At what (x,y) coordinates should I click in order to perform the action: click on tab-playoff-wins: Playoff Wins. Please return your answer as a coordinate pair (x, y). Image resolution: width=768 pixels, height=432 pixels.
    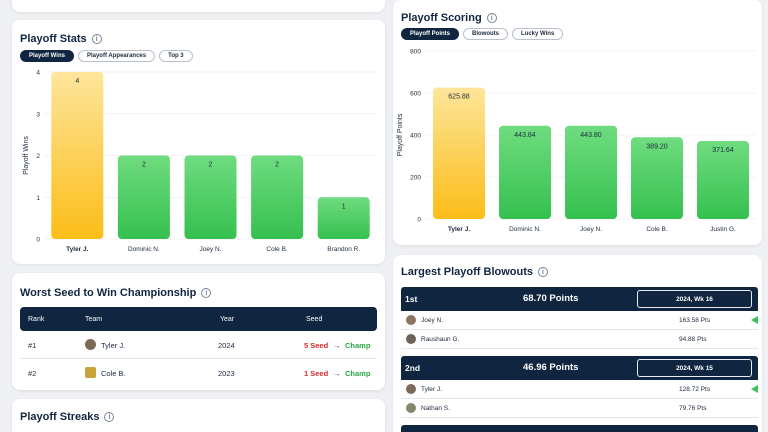
    Looking at the image, I should click on (47, 56).